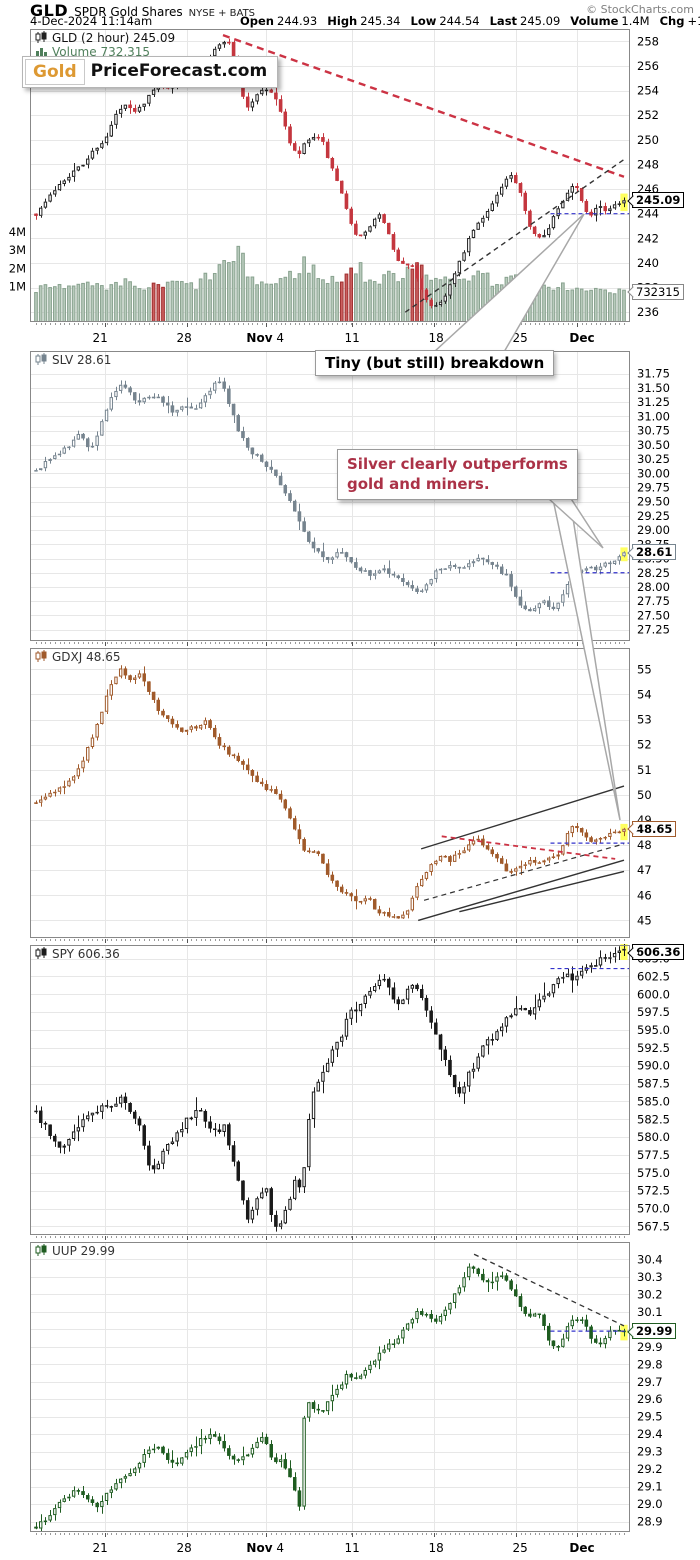  What do you see at coordinates (41, 52) in the screenshot?
I see `volume-bars-icon` at bounding box center [41, 52].